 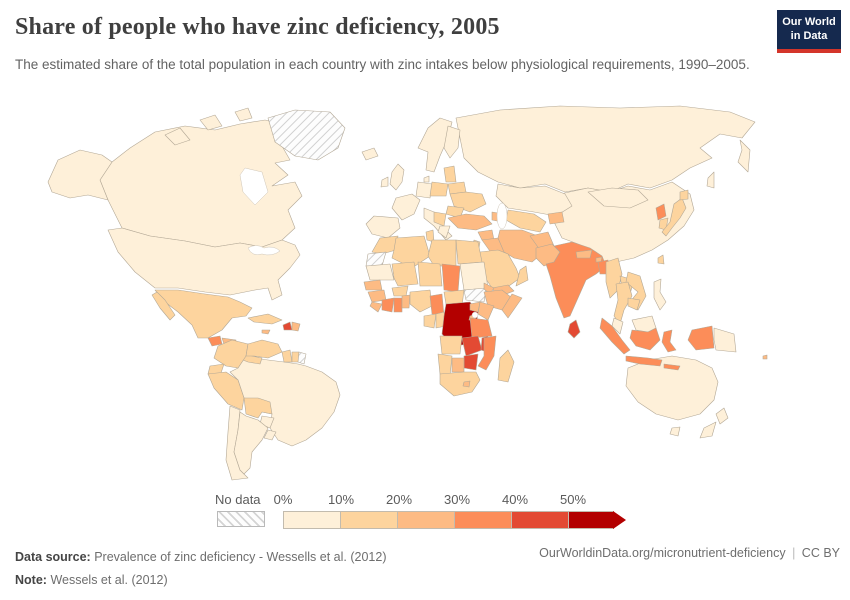 What do you see at coordinates (624, 222) in the screenshot?
I see `country-china` at bounding box center [624, 222].